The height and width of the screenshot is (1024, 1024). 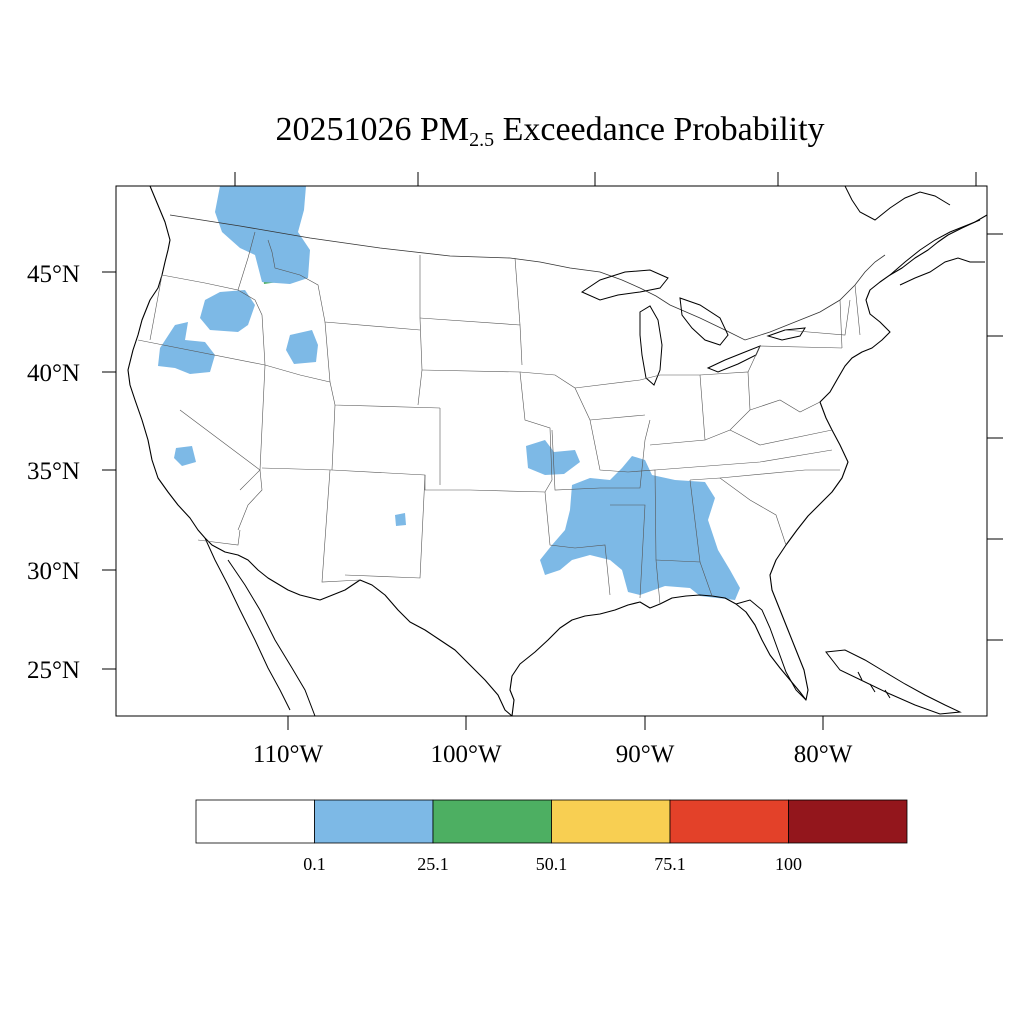 What do you see at coordinates (897, 203) in the screenshot?
I see `hudson-coast` at bounding box center [897, 203].